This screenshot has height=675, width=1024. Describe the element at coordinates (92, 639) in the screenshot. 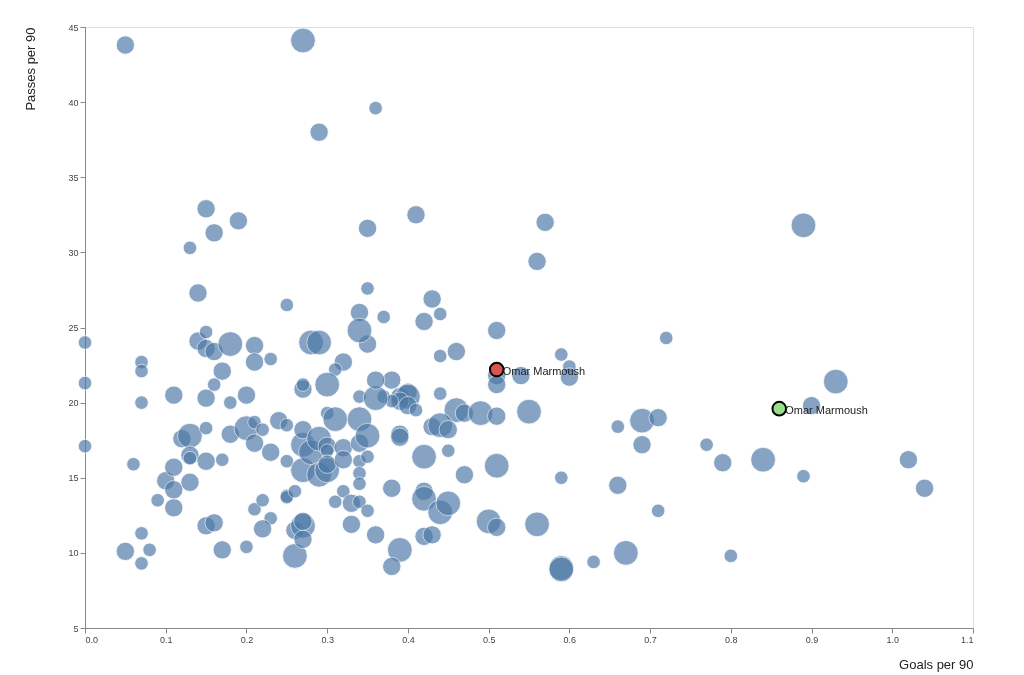

I see `x-tick-label: 0.0` at that location.